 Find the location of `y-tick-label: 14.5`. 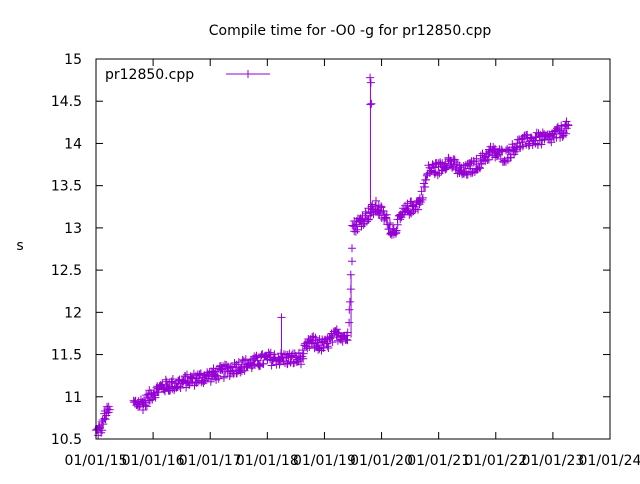

y-tick-label: 14.5 is located at coordinates (66, 102).